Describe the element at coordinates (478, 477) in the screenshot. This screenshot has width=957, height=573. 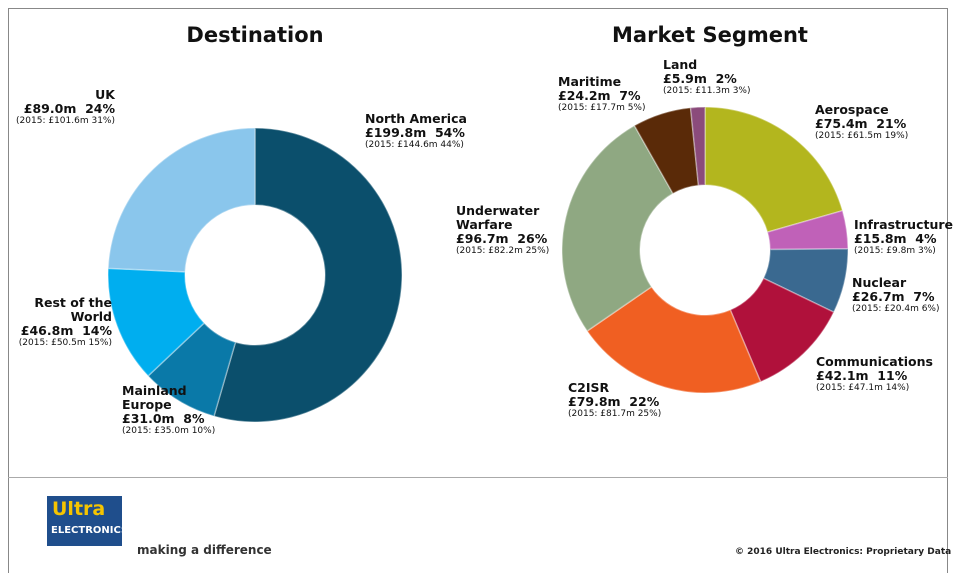
I see `separator` at that location.